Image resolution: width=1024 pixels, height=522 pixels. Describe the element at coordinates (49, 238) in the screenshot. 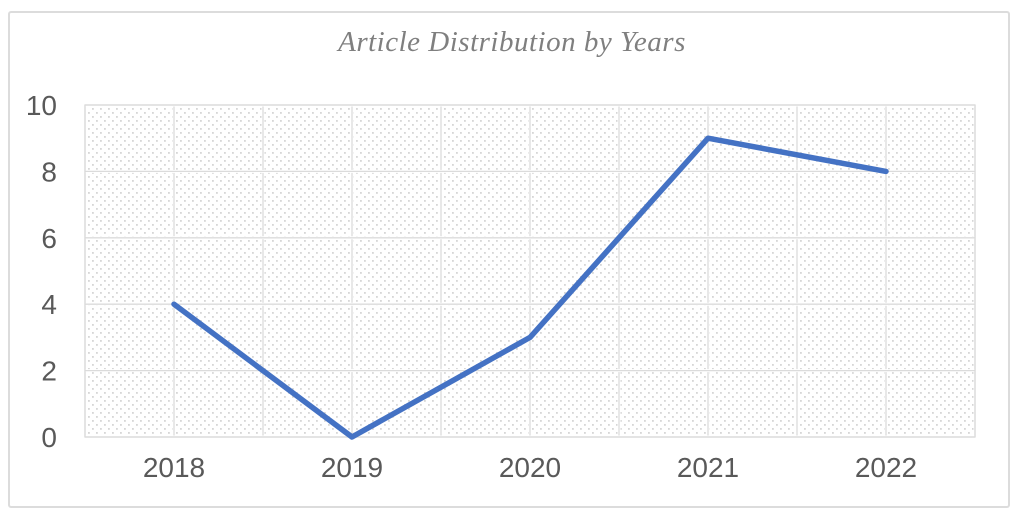

I see `y-axis-tick-label: 6` at that location.